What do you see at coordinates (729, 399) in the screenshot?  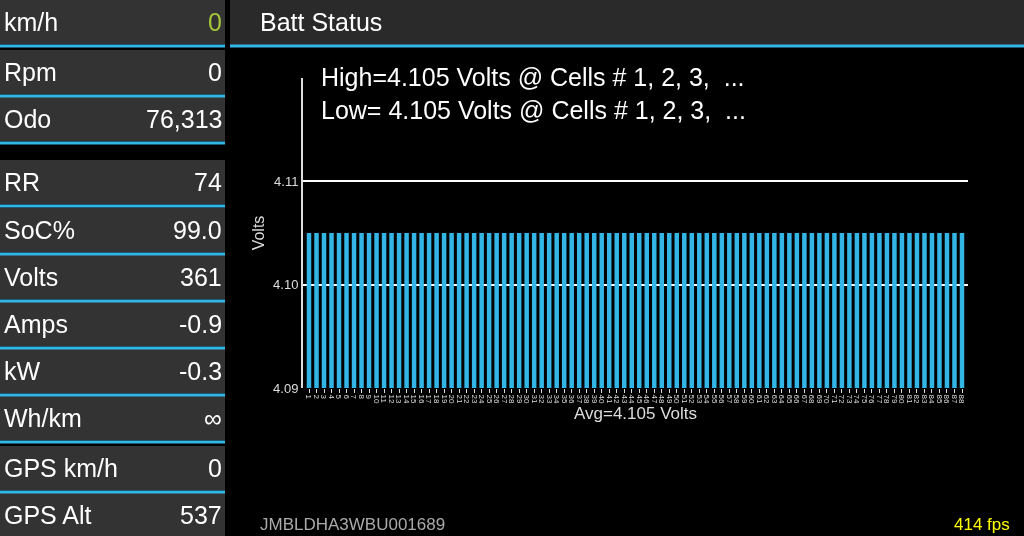 I see `x-tick-label: 57` at bounding box center [729, 399].